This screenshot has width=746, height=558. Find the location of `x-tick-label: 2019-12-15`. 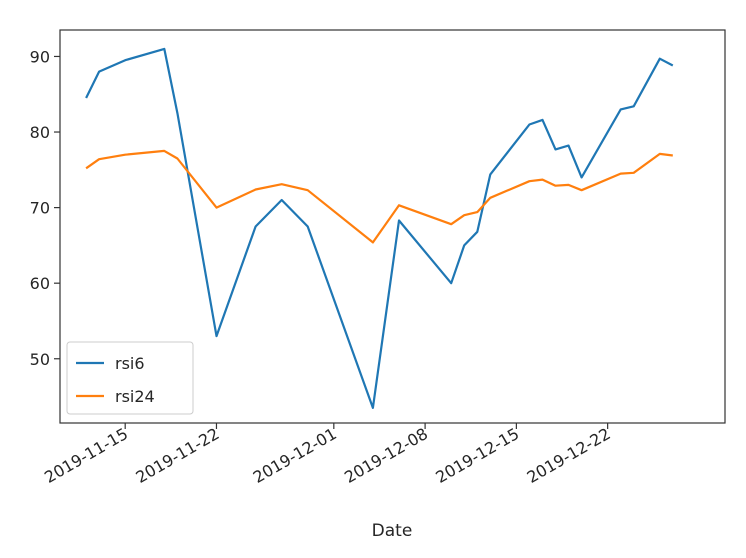

x-tick-label: 2019-12-15 is located at coordinates (477, 455).